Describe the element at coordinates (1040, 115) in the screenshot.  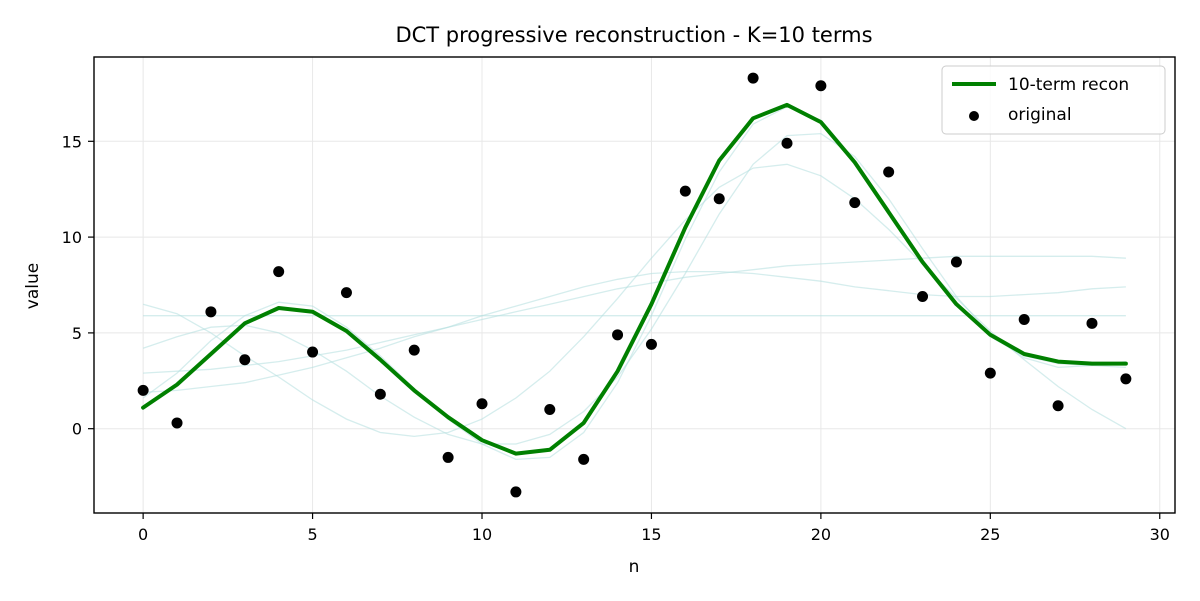
I see `legend-label-original: original` at that location.